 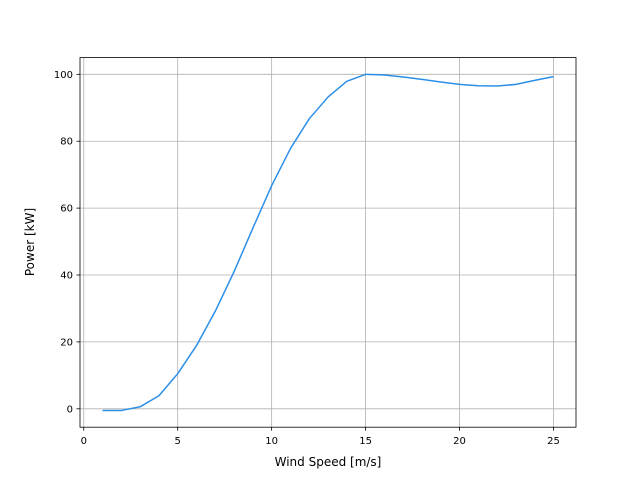 What do you see at coordinates (66, 276) in the screenshot?
I see `y-tick-label: 40` at bounding box center [66, 276].